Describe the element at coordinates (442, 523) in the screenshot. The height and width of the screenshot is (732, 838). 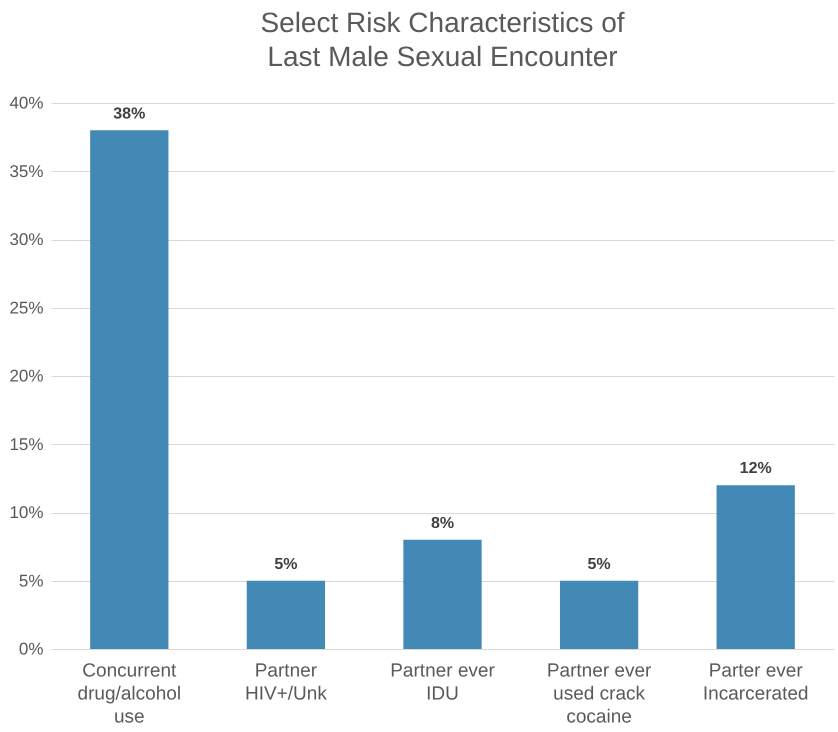
I see `data-label: 8%` at that location.